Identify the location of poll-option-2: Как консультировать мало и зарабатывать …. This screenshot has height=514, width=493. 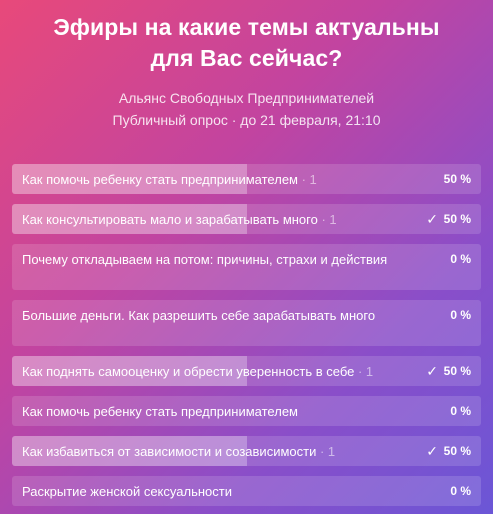
(246, 219).